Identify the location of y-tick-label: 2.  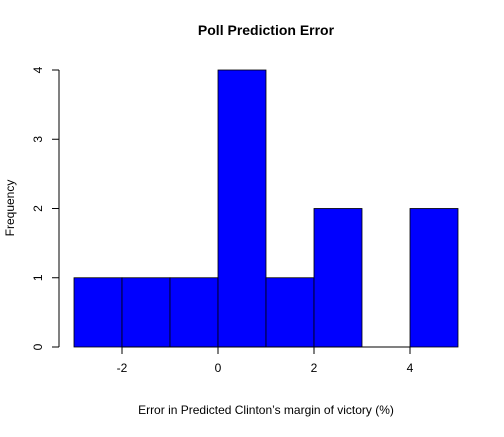
(38, 208).